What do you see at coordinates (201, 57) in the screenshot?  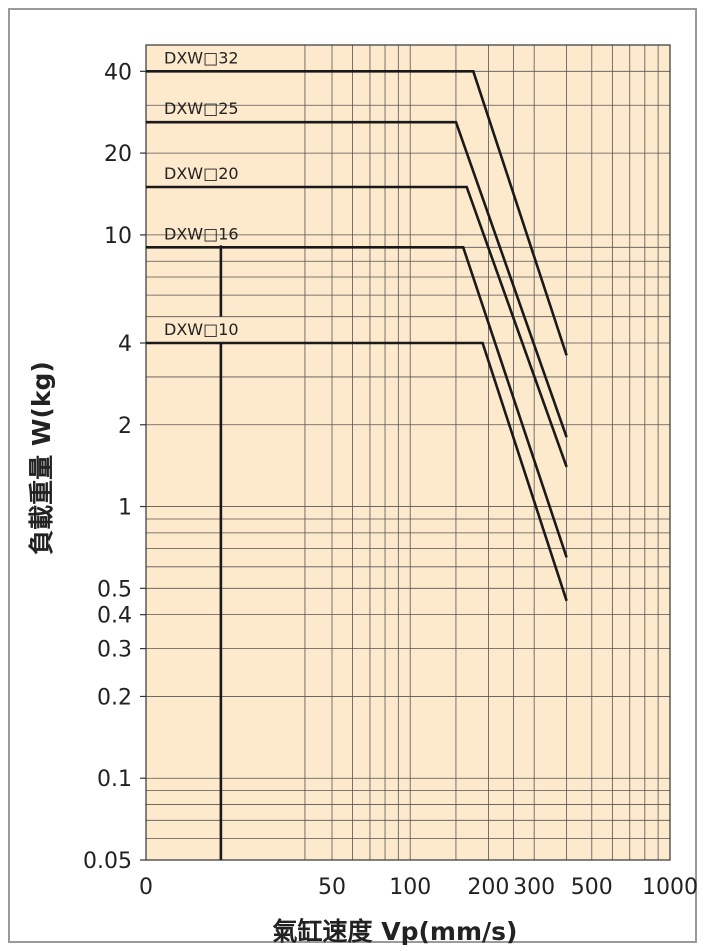 I see `series-label-0: DXW□32` at bounding box center [201, 57].